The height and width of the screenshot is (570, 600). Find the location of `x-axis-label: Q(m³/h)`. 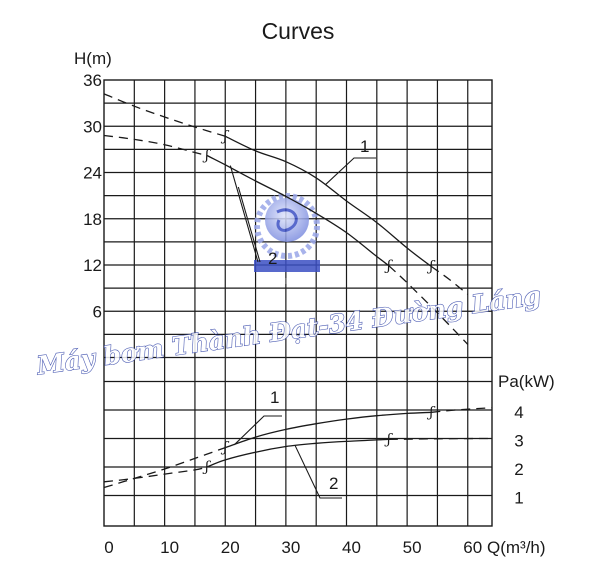

x-axis-label: Q(m³/h) is located at coordinates (516, 547).